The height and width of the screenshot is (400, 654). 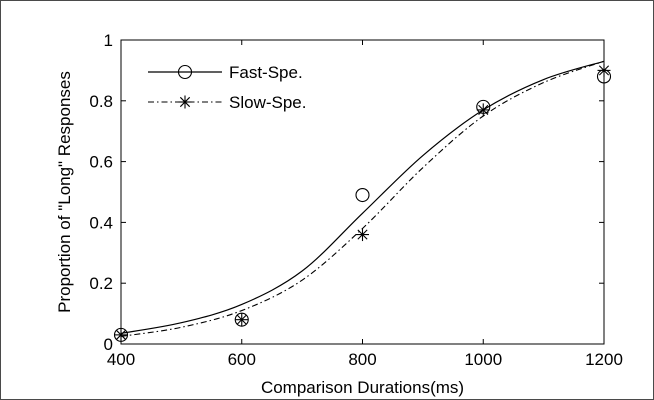 I want to click on data-point-fast-spe, so click(x=362, y=195).